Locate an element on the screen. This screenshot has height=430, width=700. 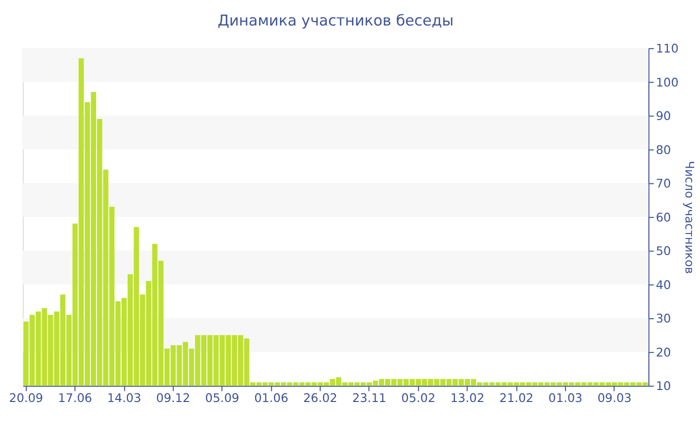
y-tick-label: 10 is located at coordinates (663, 386).